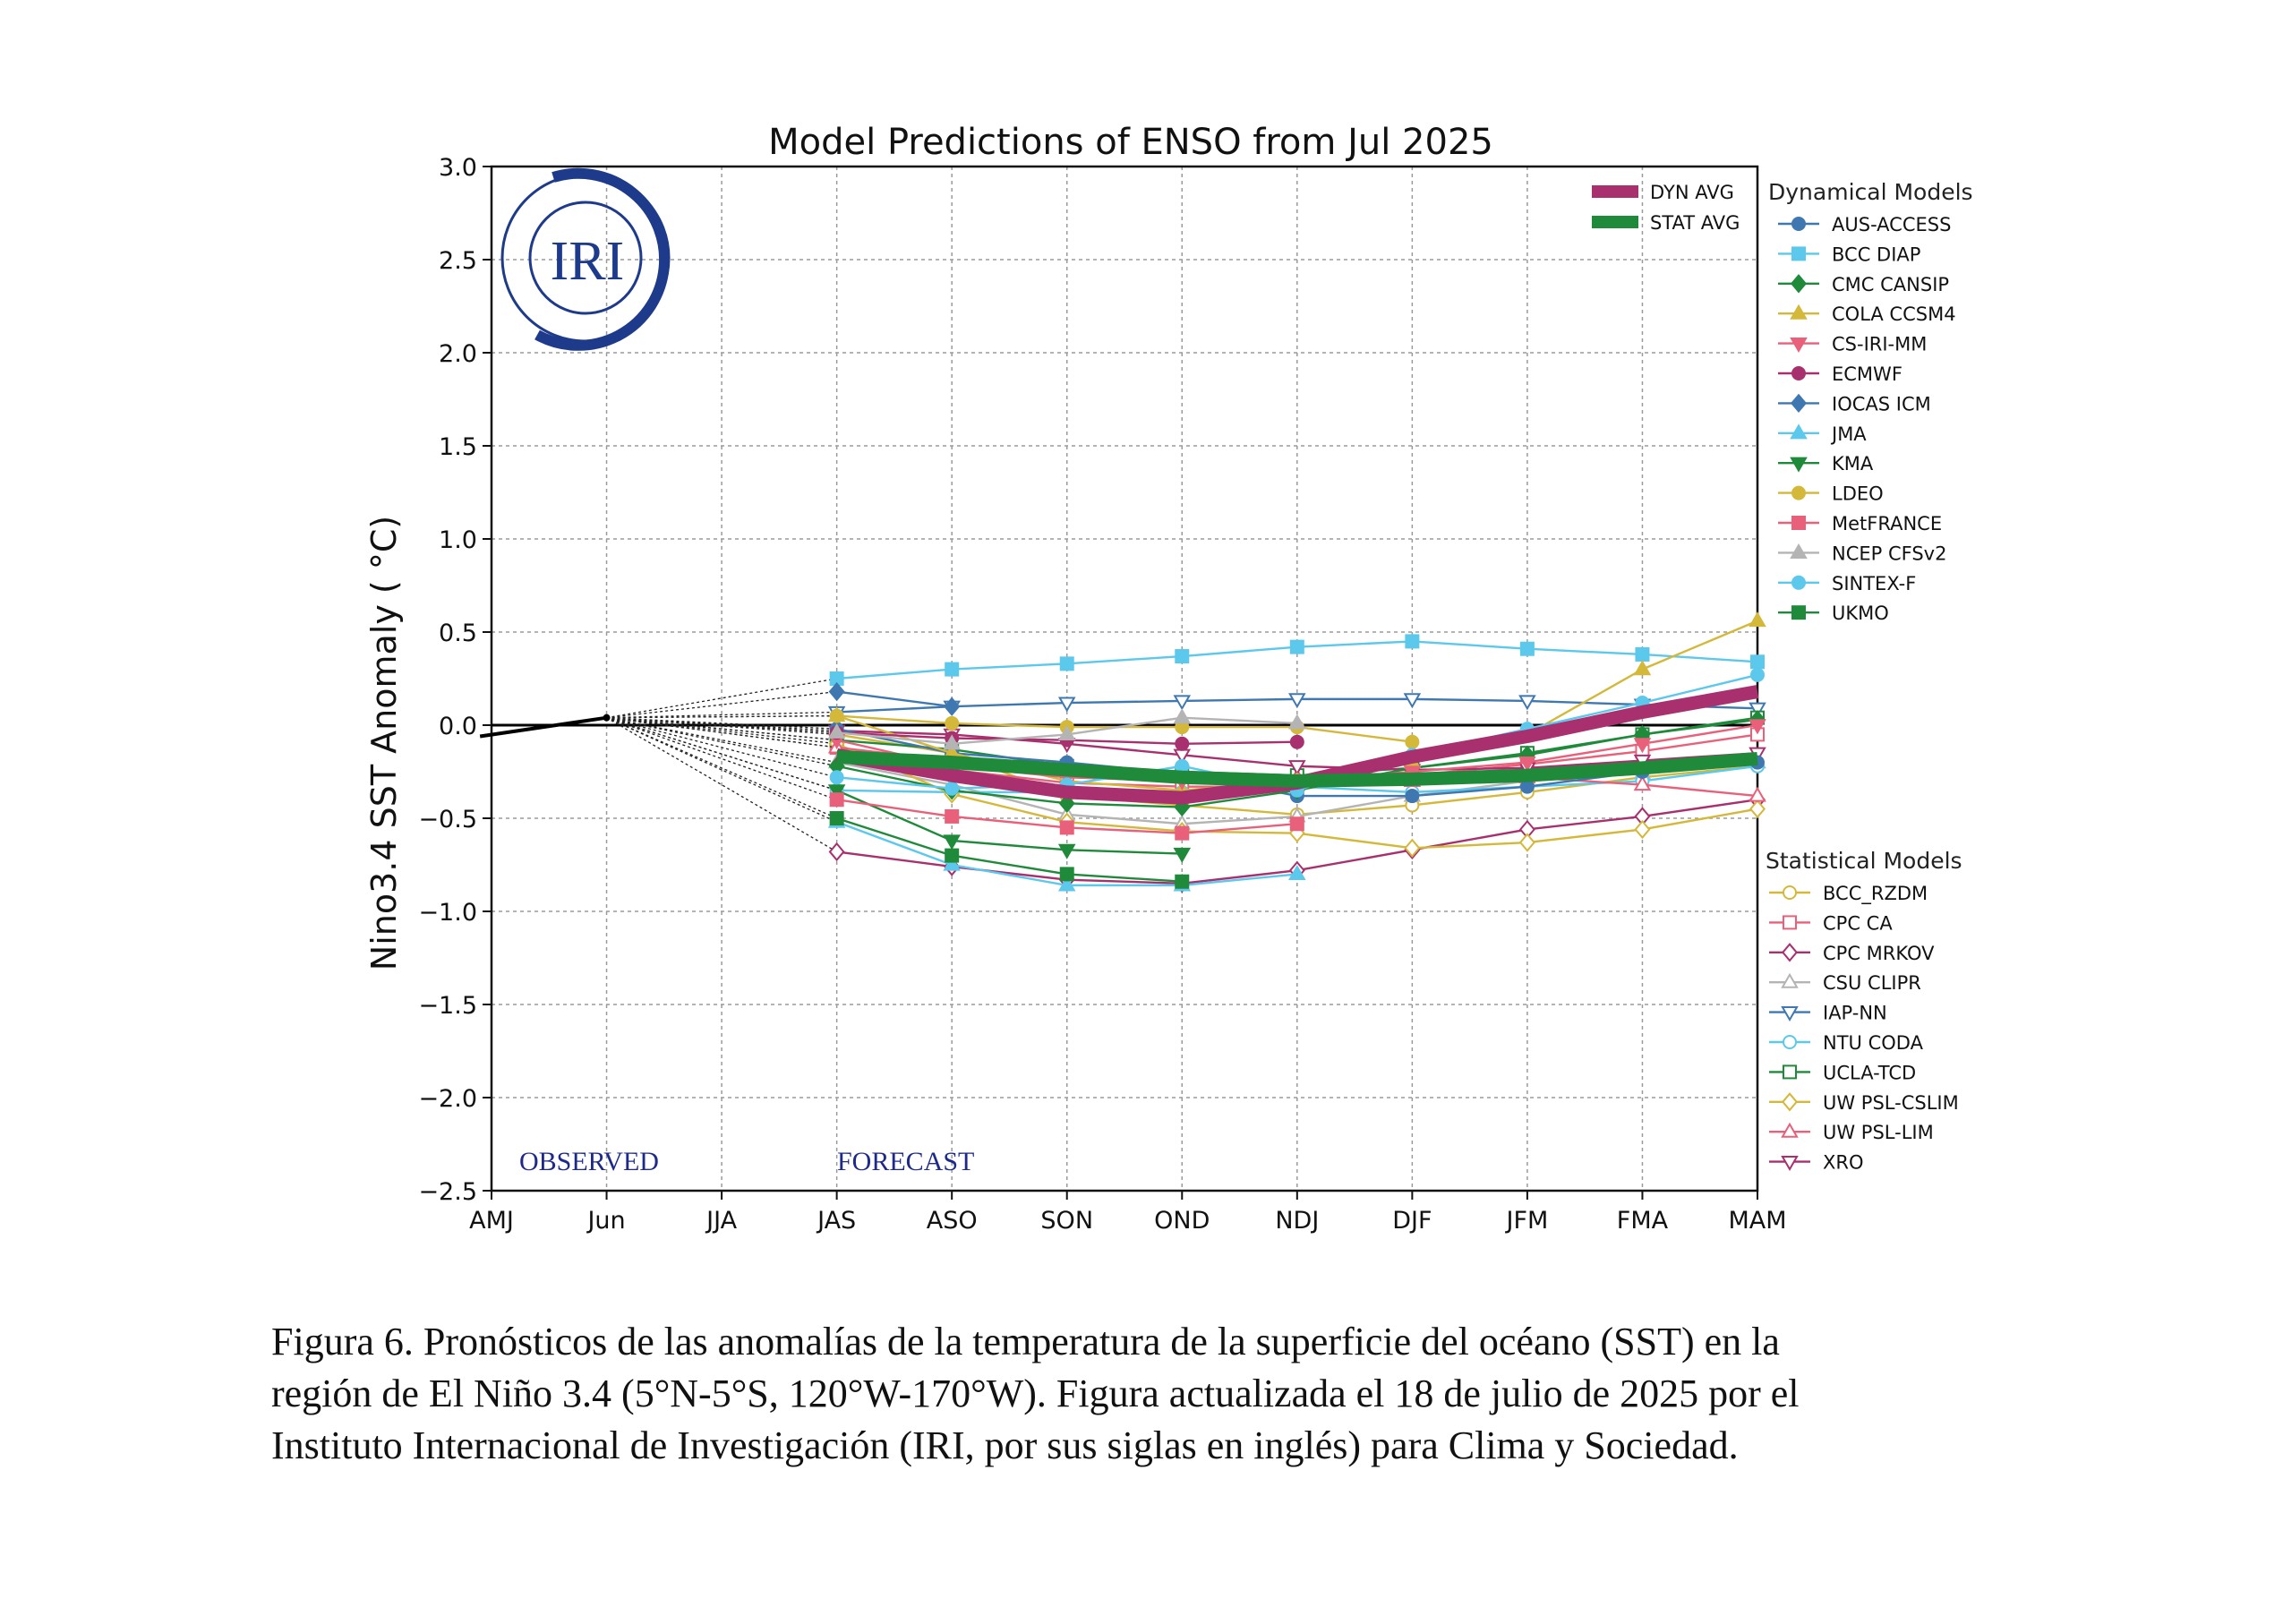 The image size is (2283, 1624). Describe the element at coordinates (1799, 284) in the screenshot. I see `legend-marker-cmc-cansip` at that location.